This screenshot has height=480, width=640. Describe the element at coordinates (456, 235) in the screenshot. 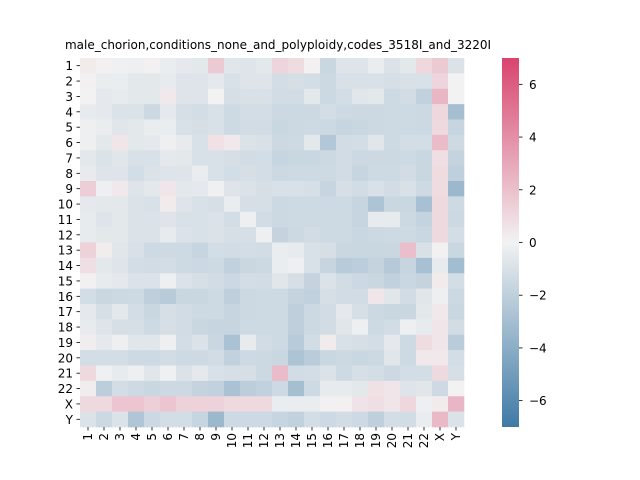

I see `heatmap-cell-12-Y` at that location.